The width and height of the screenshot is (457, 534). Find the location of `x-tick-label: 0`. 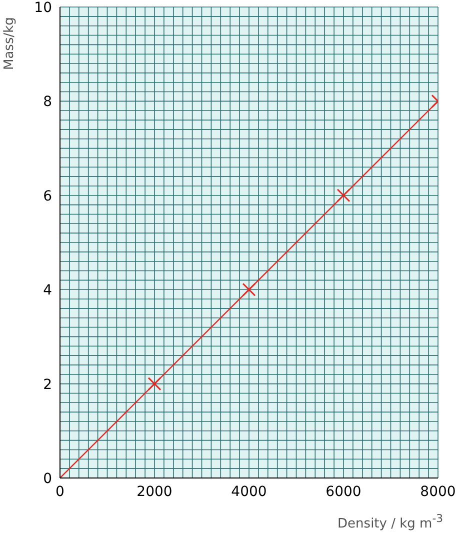

x-tick-label: 0 is located at coordinates (60, 492).